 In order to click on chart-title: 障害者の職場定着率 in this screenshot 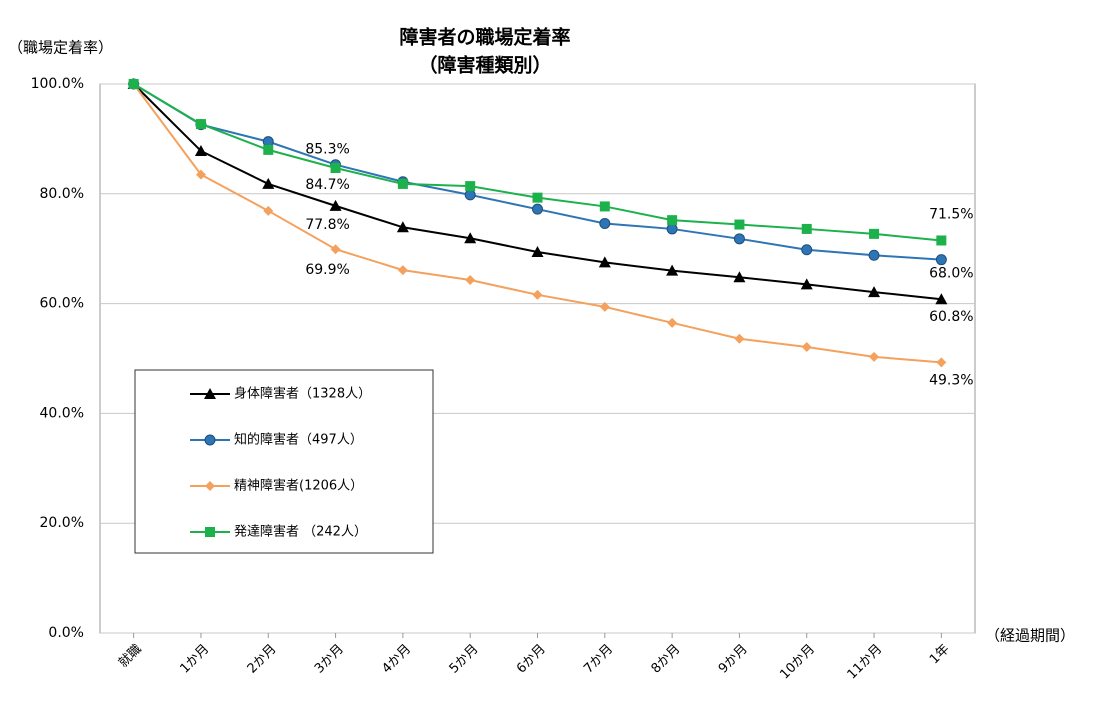, I will do `click(484, 37)`.